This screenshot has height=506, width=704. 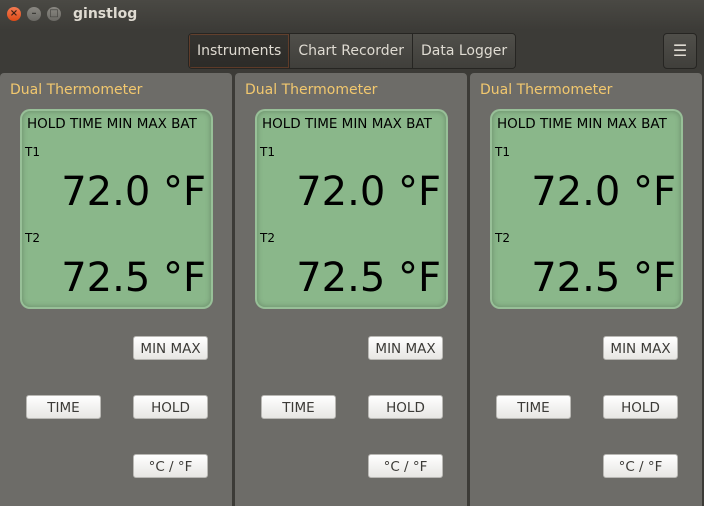 I want to click on tab-chart-recorder: Chart Recorder, so click(x=351, y=51).